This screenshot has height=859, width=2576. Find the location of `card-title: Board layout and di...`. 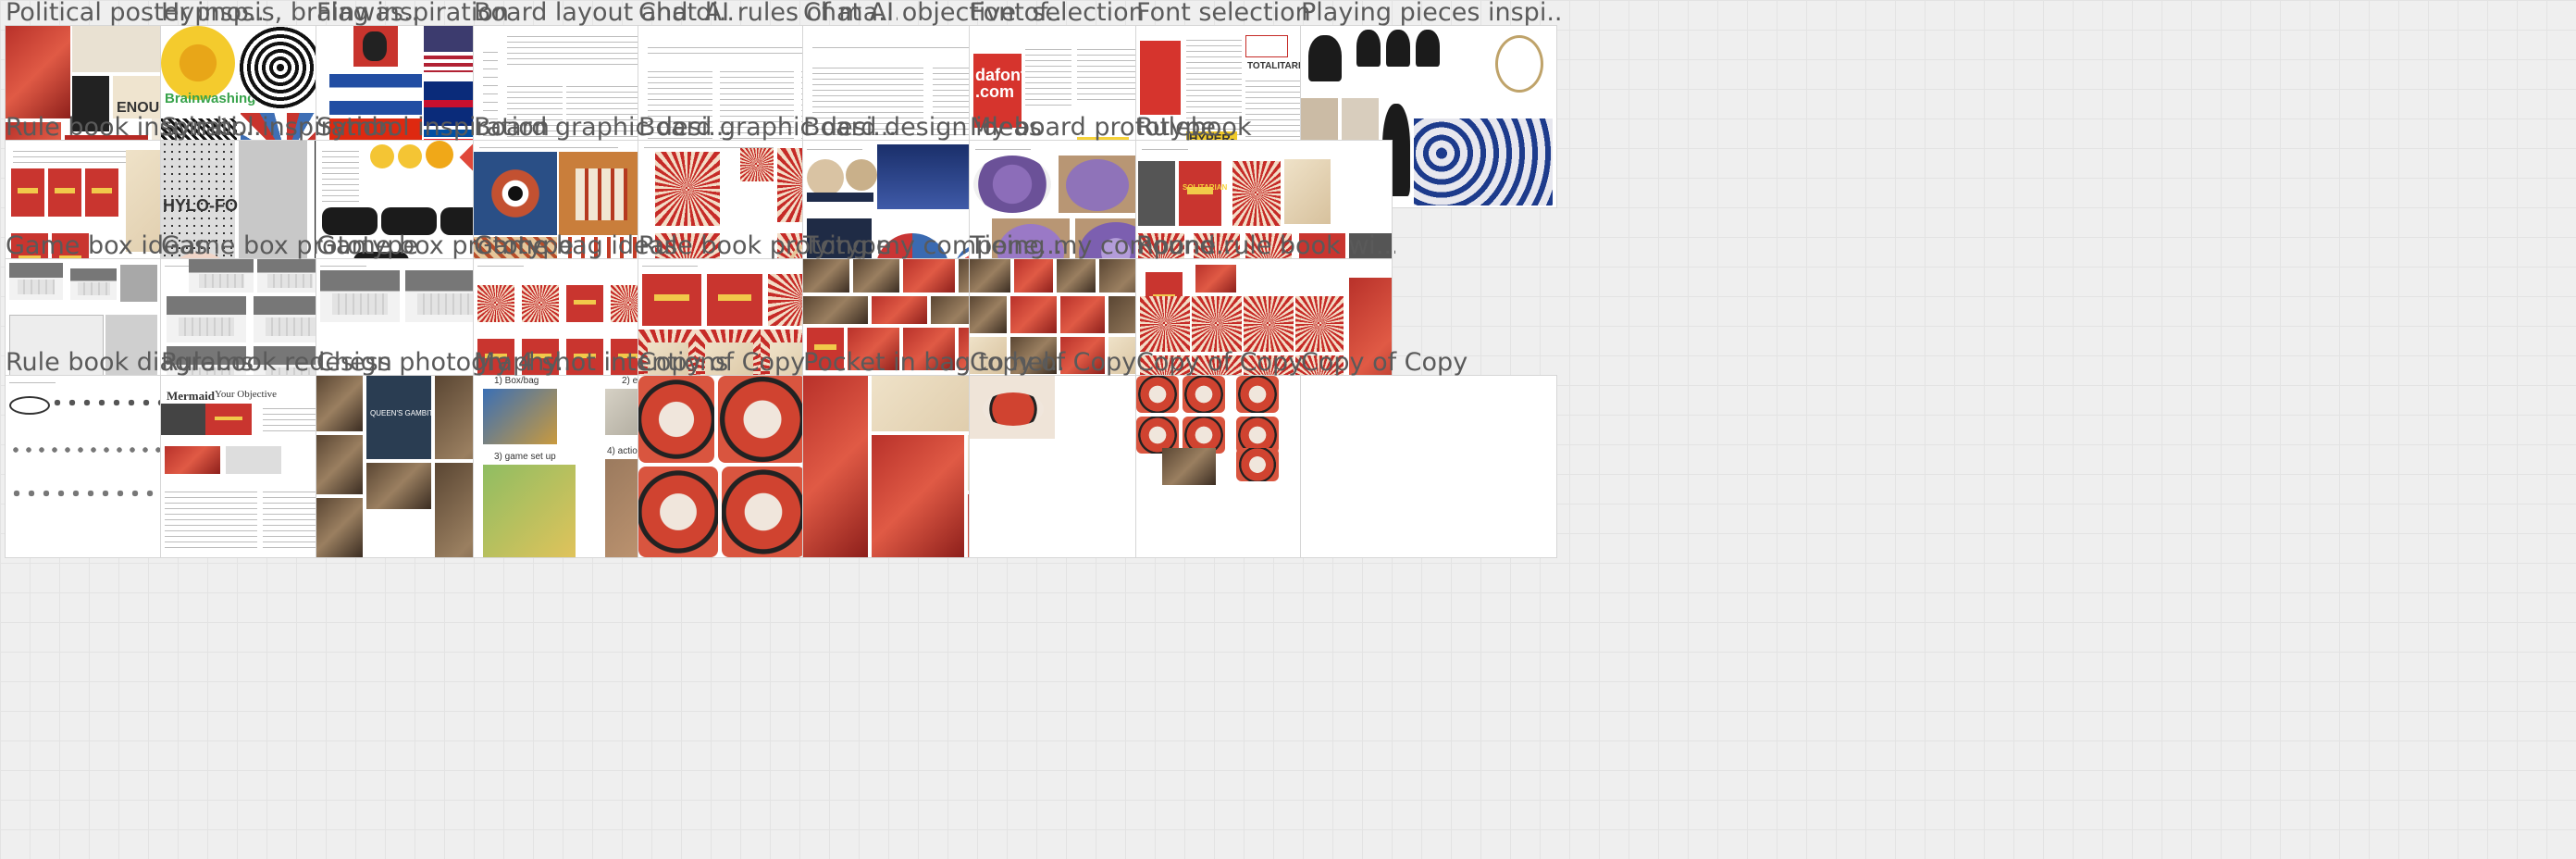

card-title: Board layout and di... is located at coordinates (604, 13).